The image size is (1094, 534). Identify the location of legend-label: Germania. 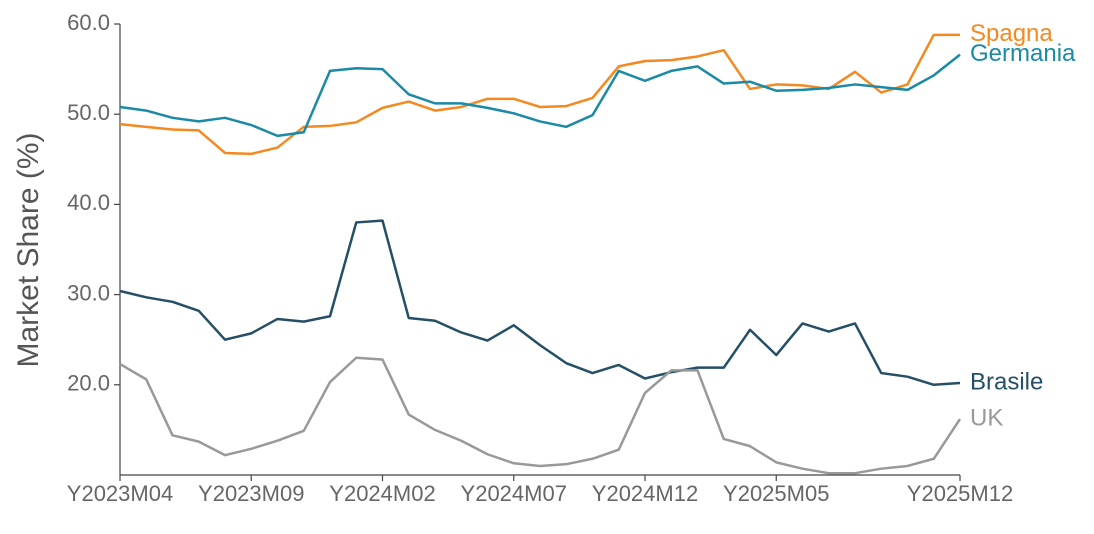
(1023, 53).